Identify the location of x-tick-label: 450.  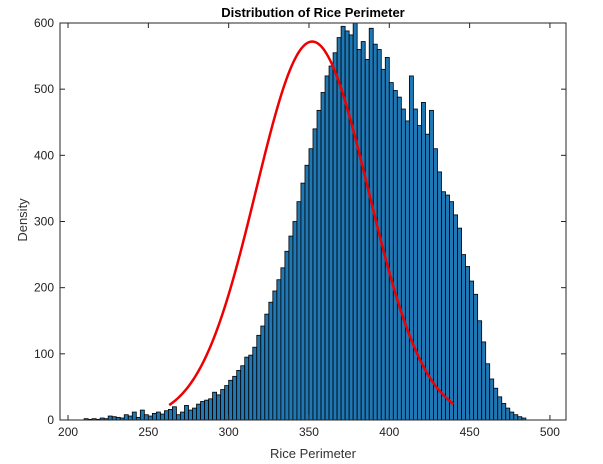
(470, 432).